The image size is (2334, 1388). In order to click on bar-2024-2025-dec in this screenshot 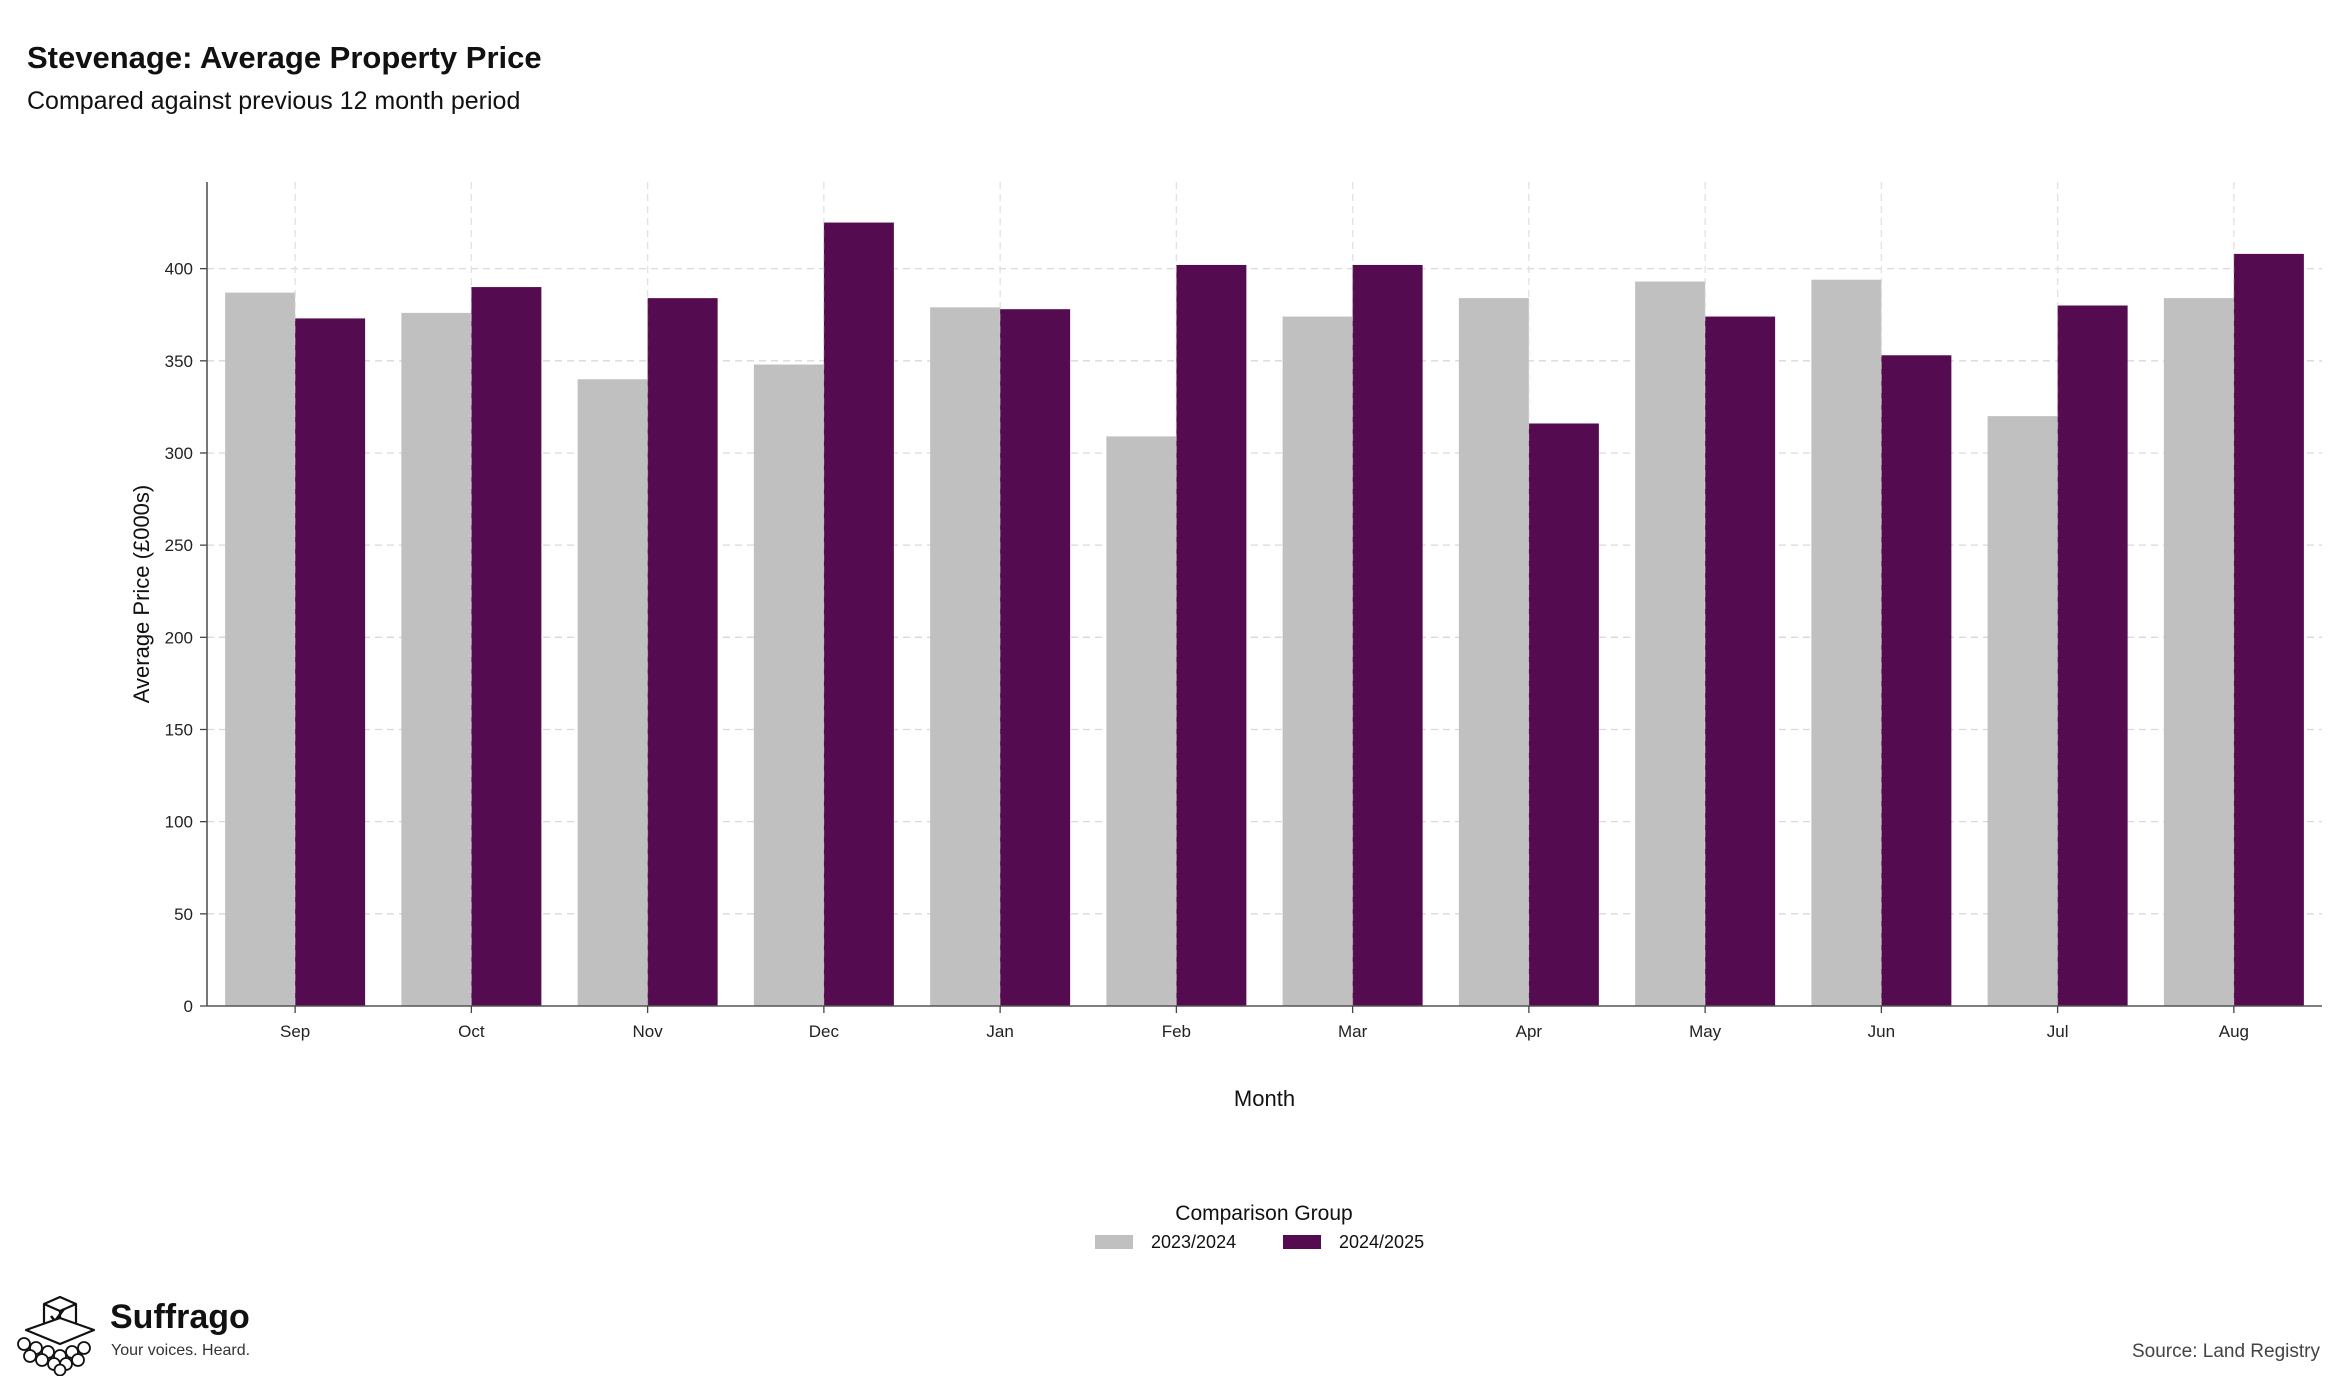, I will do `click(858, 614)`.